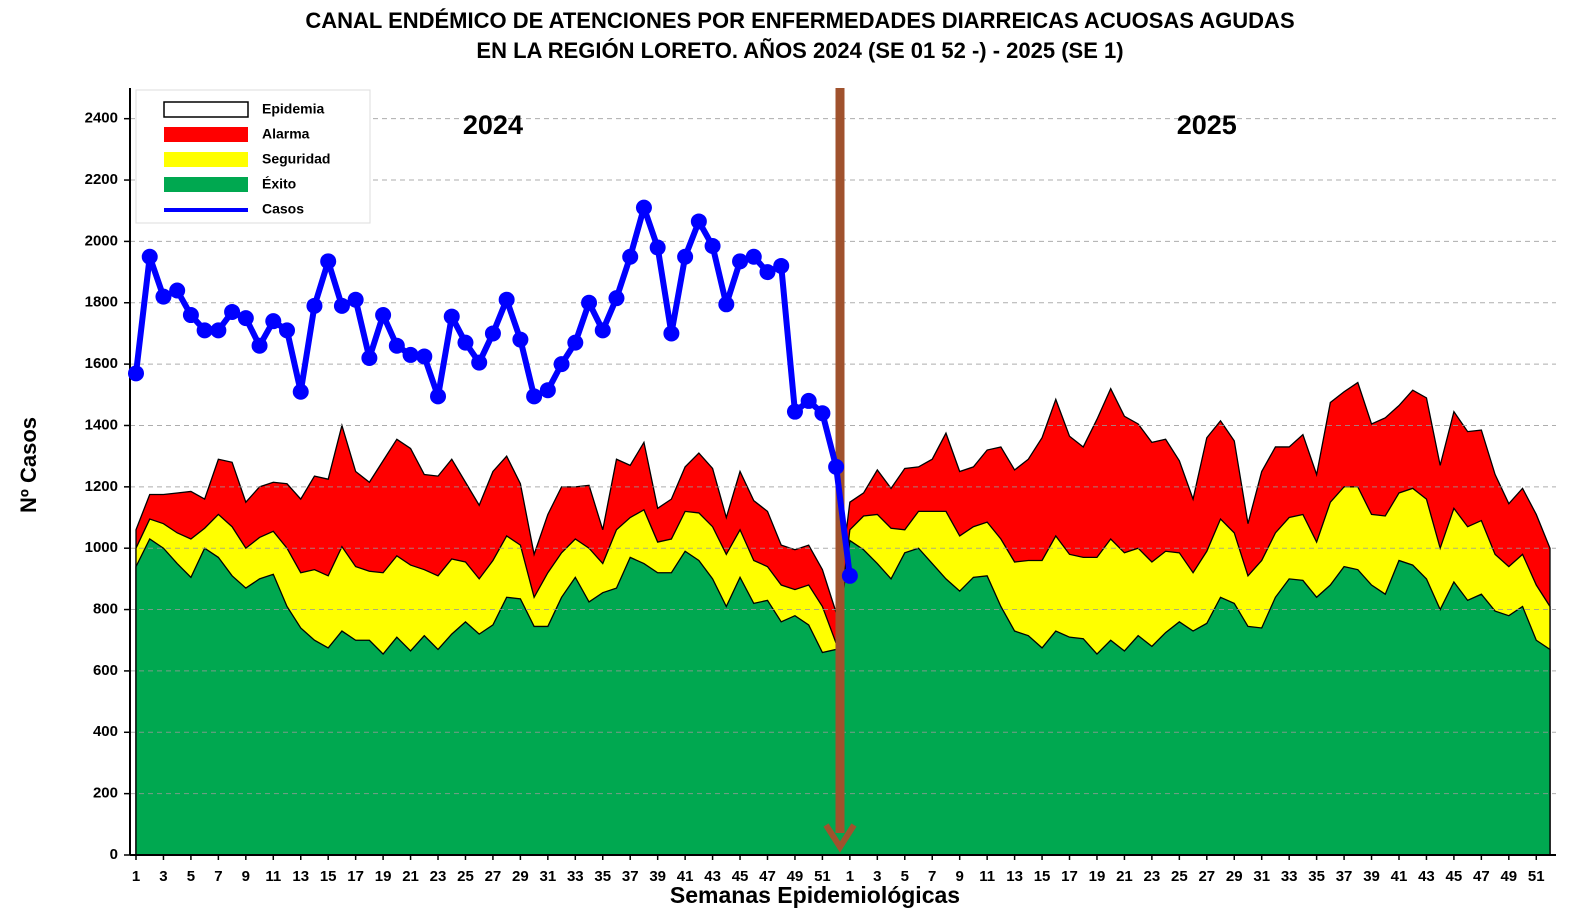 This screenshot has width=1577, height=915. I want to click on legend-label: Seguridad, so click(296, 159).